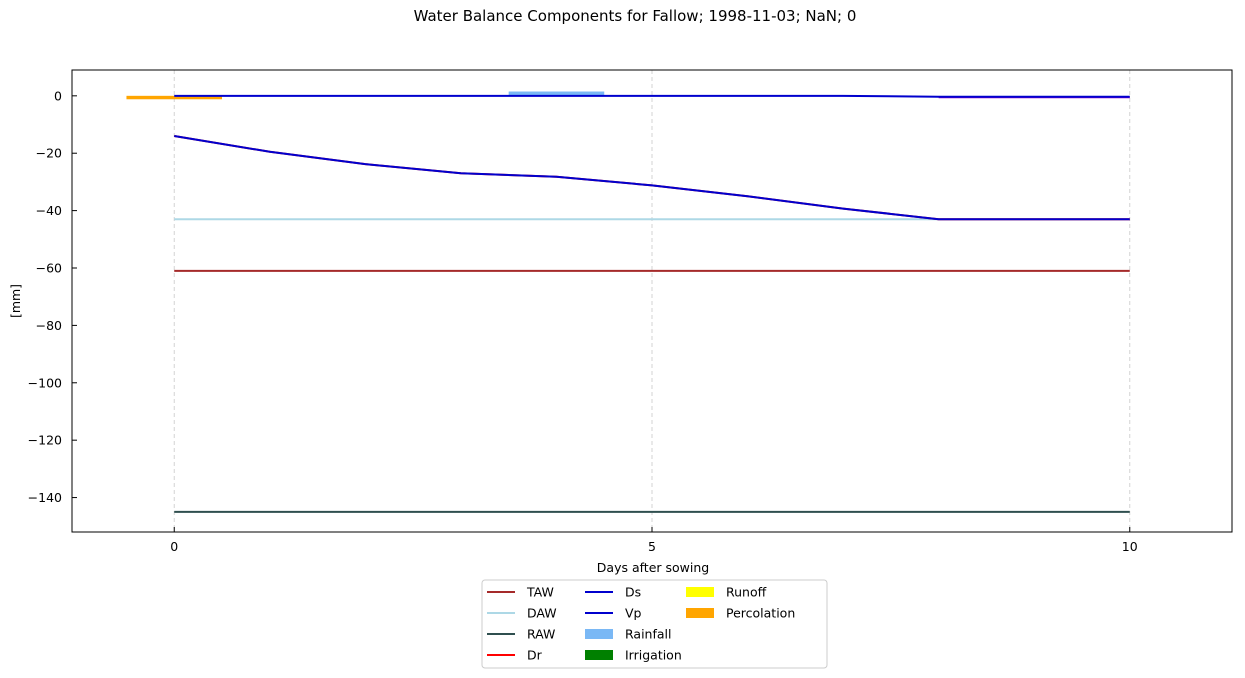 Image resolution: width=1245 pixels, height=678 pixels. What do you see at coordinates (535, 655) in the screenshot?
I see `legend-label-dr: Dr` at bounding box center [535, 655].